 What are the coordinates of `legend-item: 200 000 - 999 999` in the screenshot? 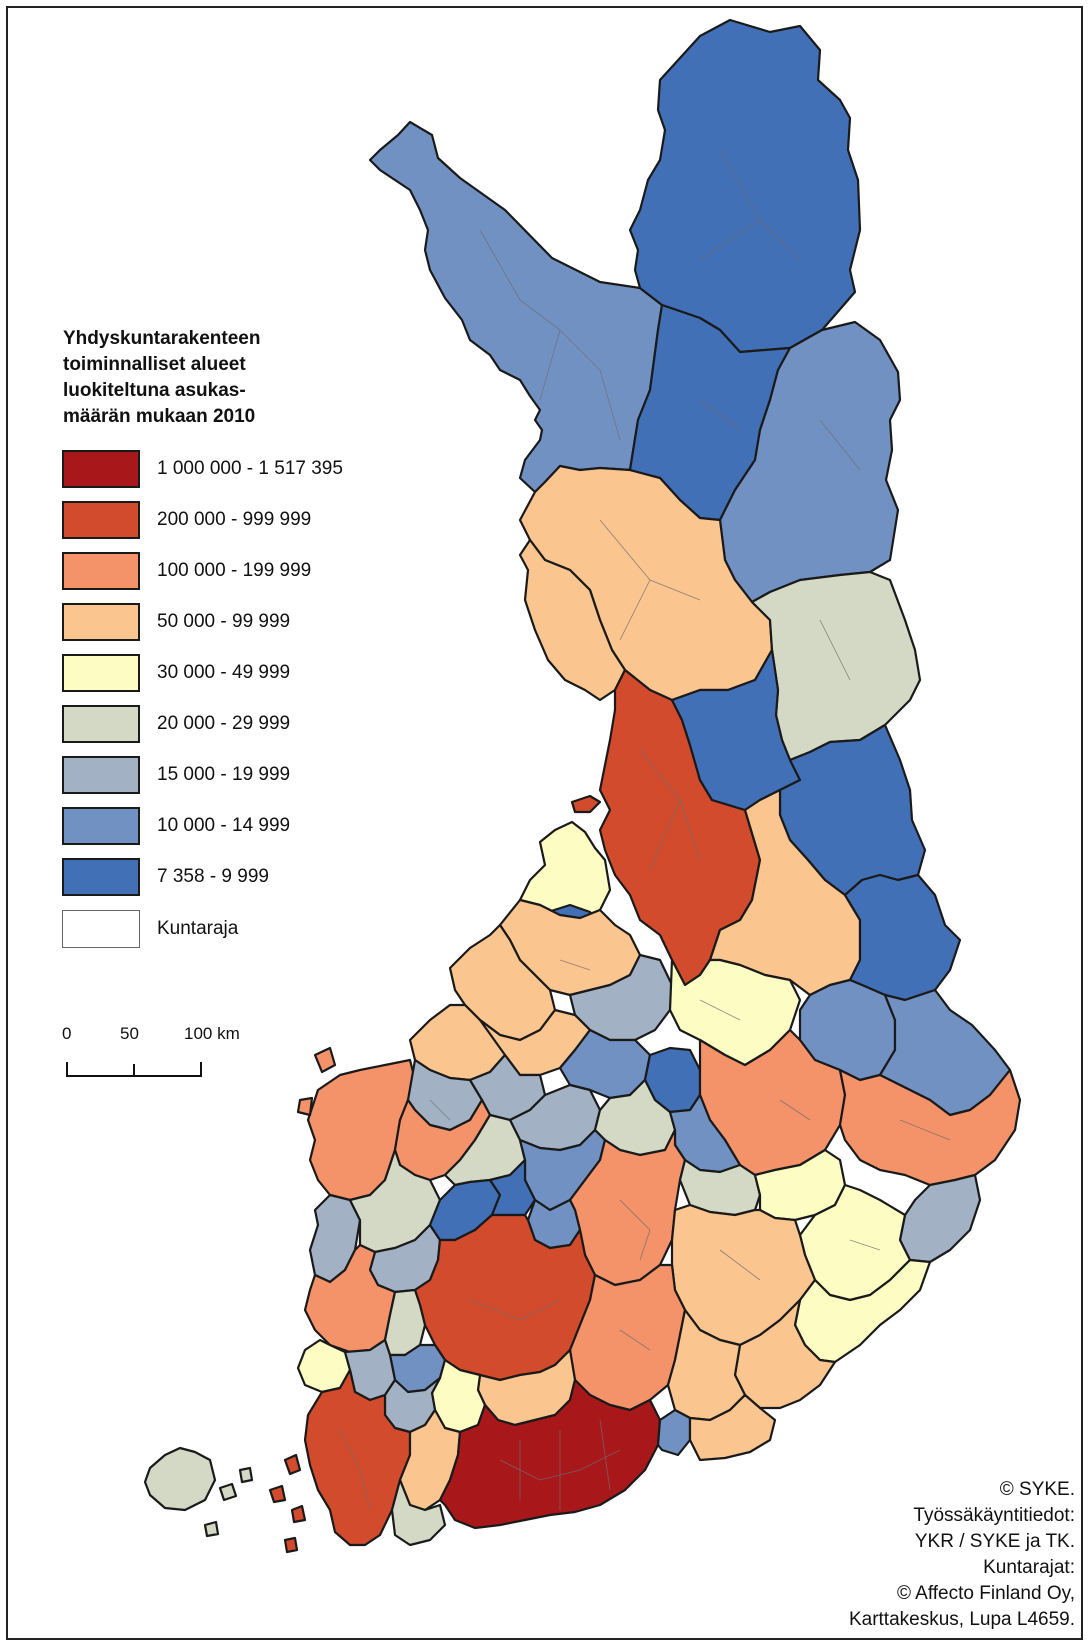 It's located at (232, 521).